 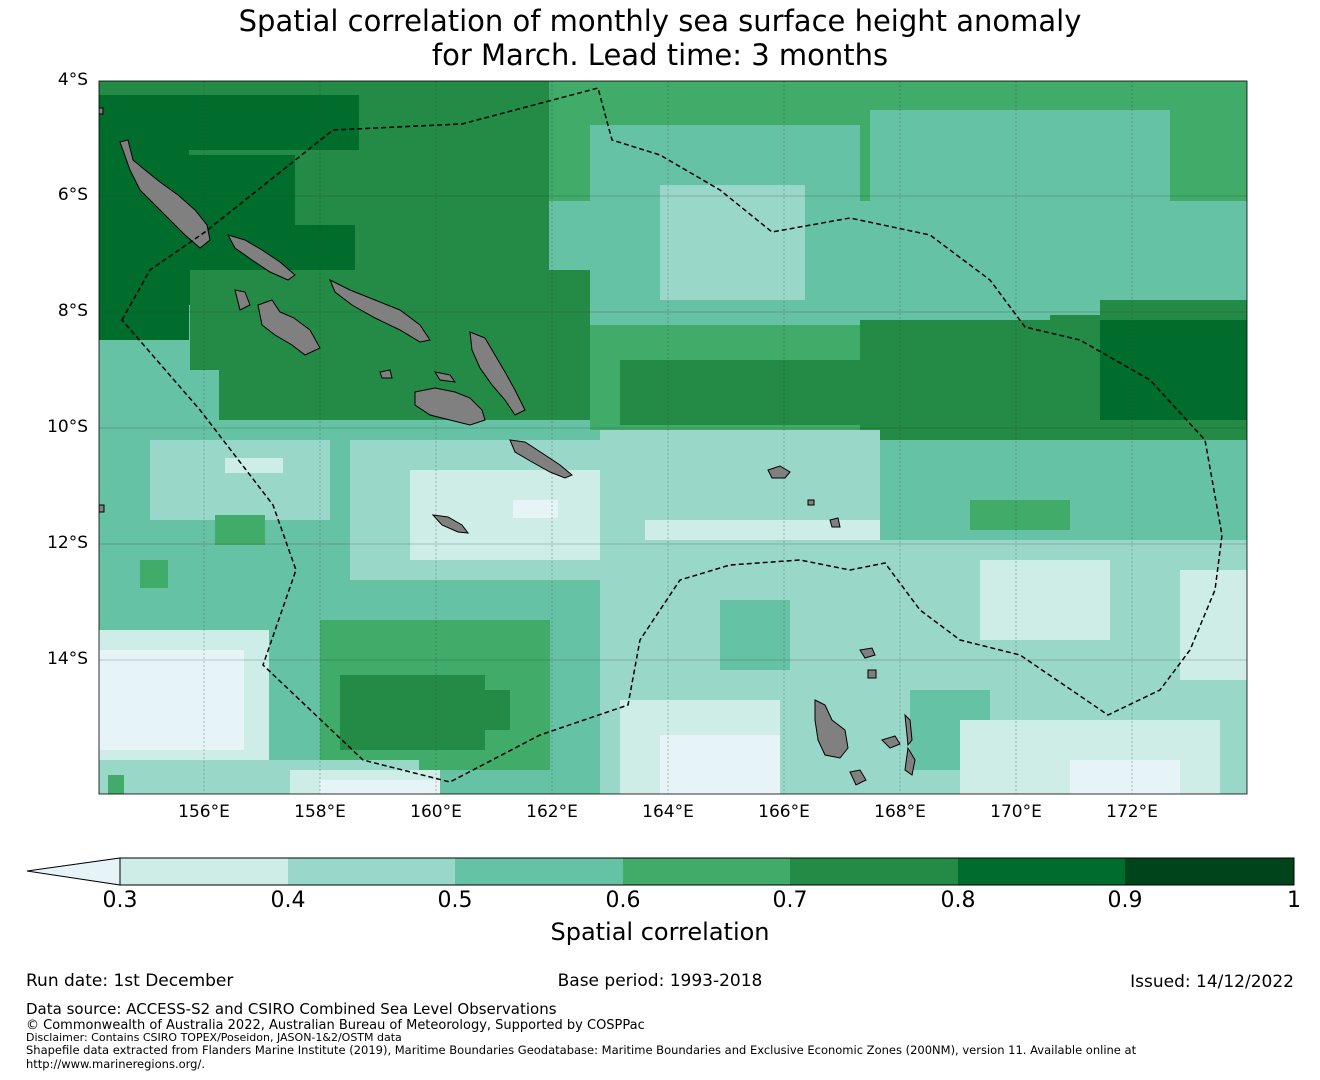 What do you see at coordinates (242, 300) in the screenshot?
I see `vella-lavella-island` at bounding box center [242, 300].